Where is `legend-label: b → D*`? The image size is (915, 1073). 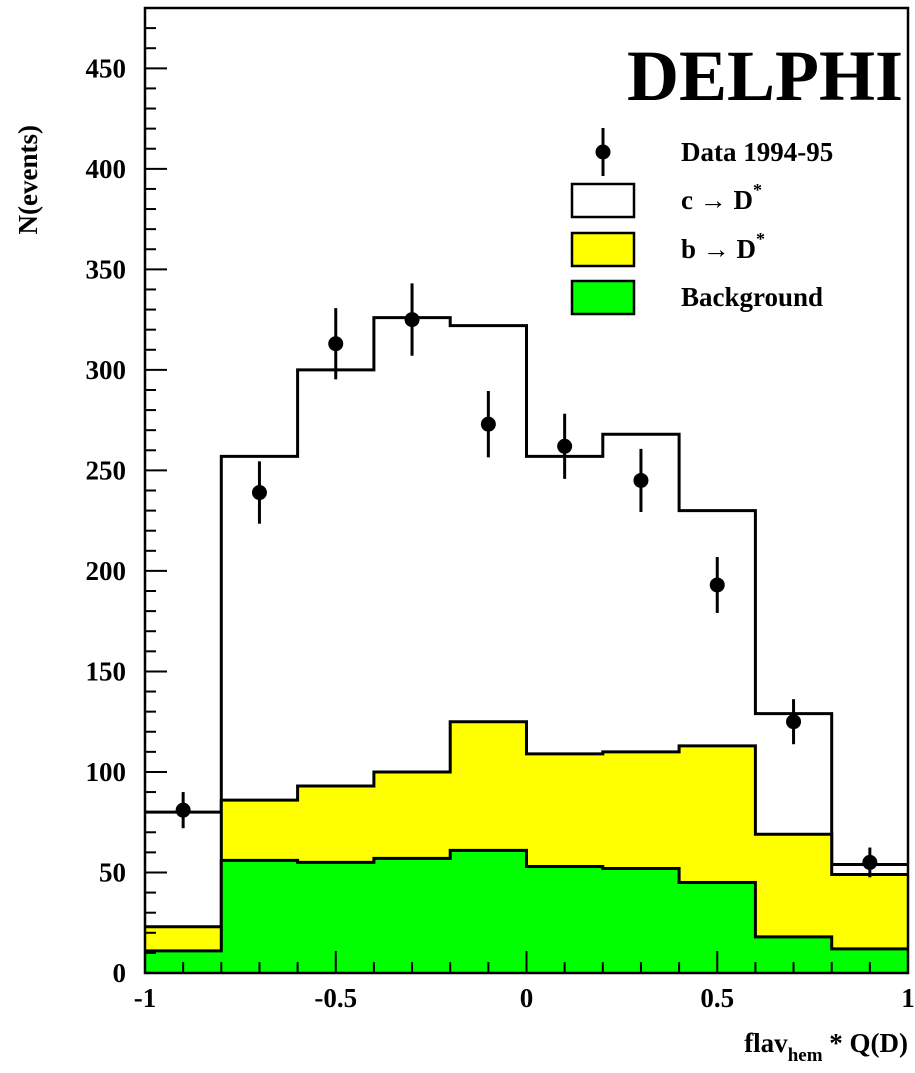
legend-label: b → D* is located at coordinates (723, 246).